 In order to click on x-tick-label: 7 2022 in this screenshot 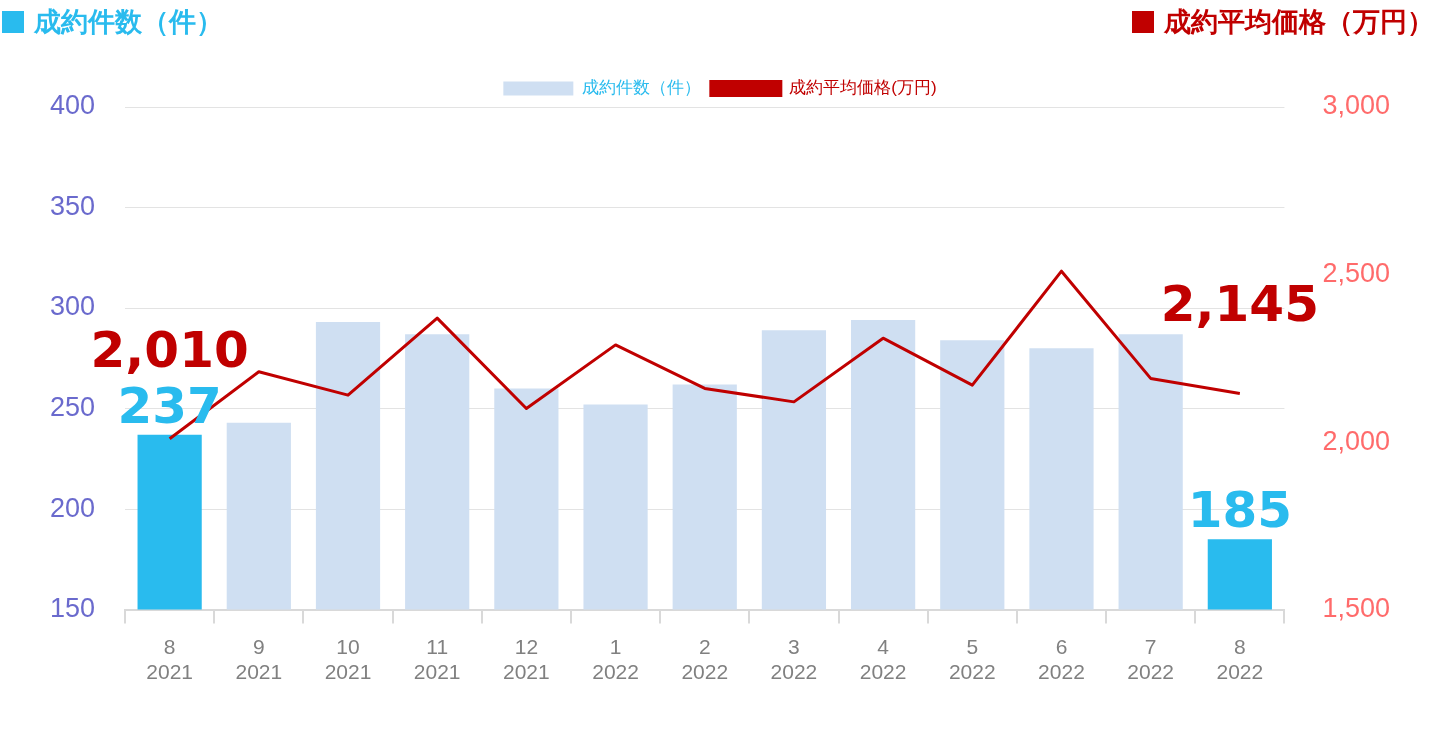, I will do `click(1151, 659)`.